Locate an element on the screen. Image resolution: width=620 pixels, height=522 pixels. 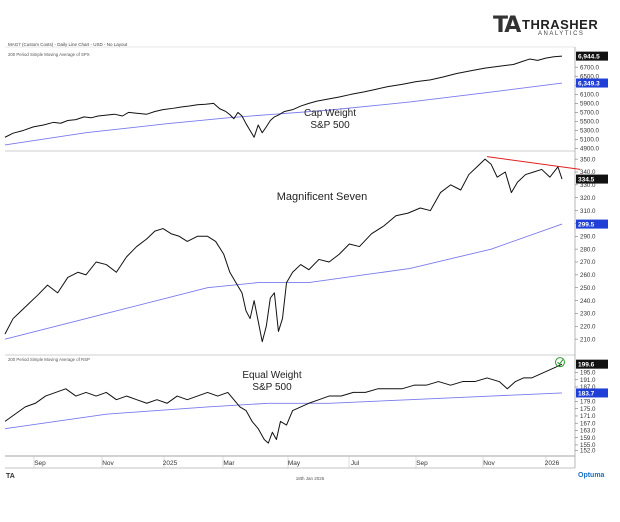
equal-weight-ma-caption: 200 Period Simple Moving Average of RSP is located at coordinates (49, 359).